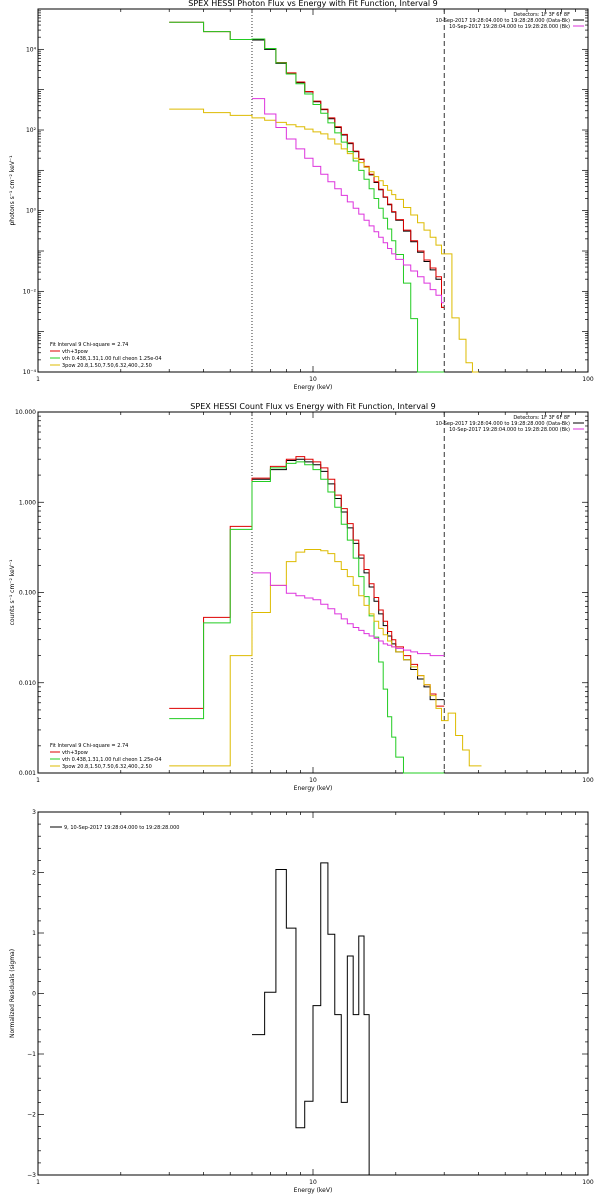 This screenshot has height=1204, width=600. I want to click on y-tick-label: 0, so click(34, 994).